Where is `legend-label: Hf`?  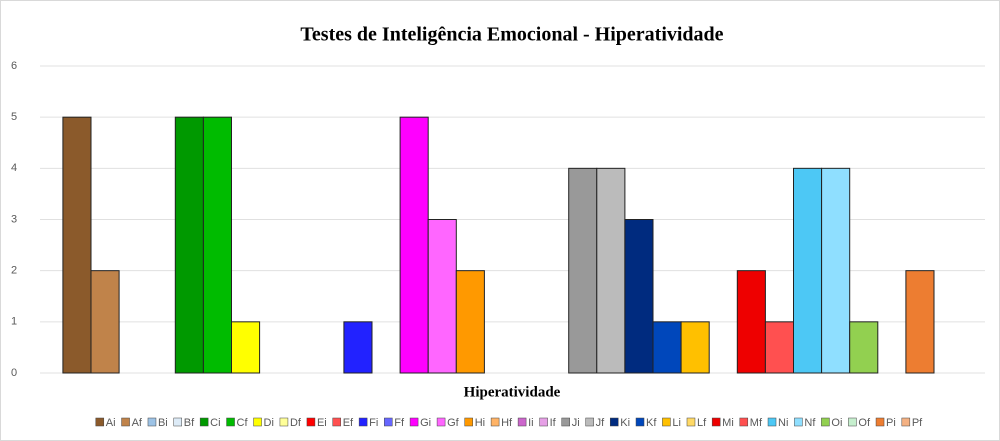
legend-label: Hf is located at coordinates (507, 423).